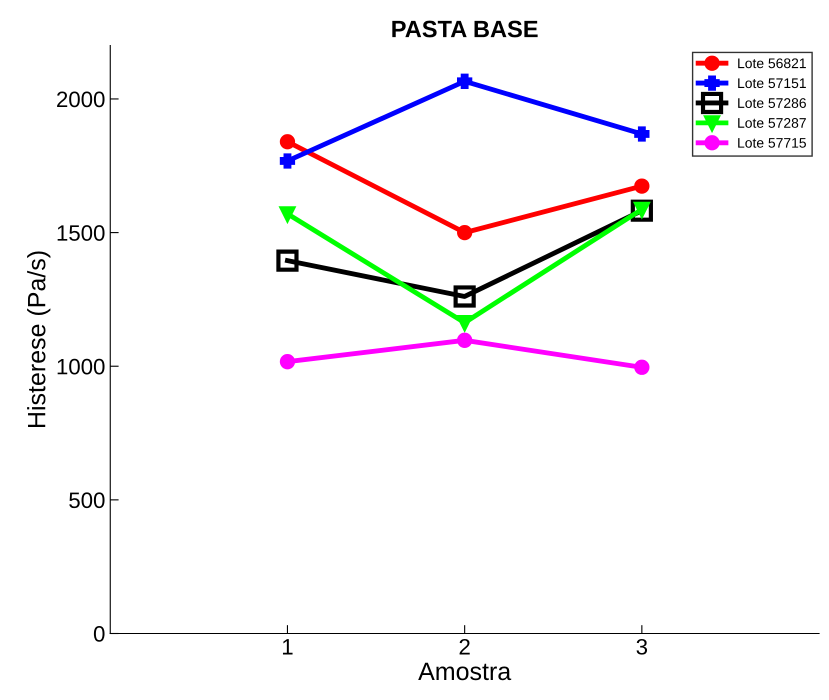  I want to click on y-tick-label: 2000, so click(81, 99).